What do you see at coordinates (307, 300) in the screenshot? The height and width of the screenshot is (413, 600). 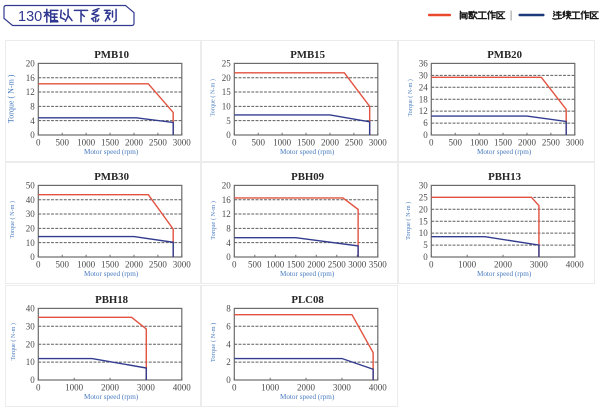 I see `svg-text: PLC08` at bounding box center [307, 300].